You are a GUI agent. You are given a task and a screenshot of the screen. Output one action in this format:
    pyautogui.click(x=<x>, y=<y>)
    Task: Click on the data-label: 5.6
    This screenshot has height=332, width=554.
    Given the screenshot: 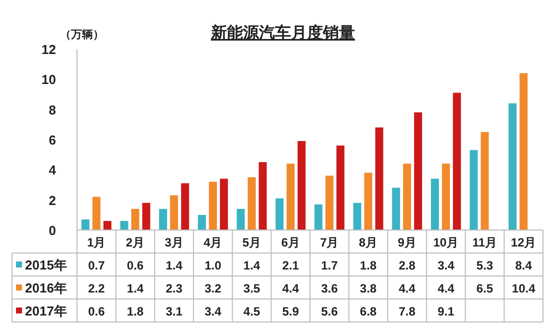 What is the action you would take?
    pyautogui.click(x=329, y=311)
    